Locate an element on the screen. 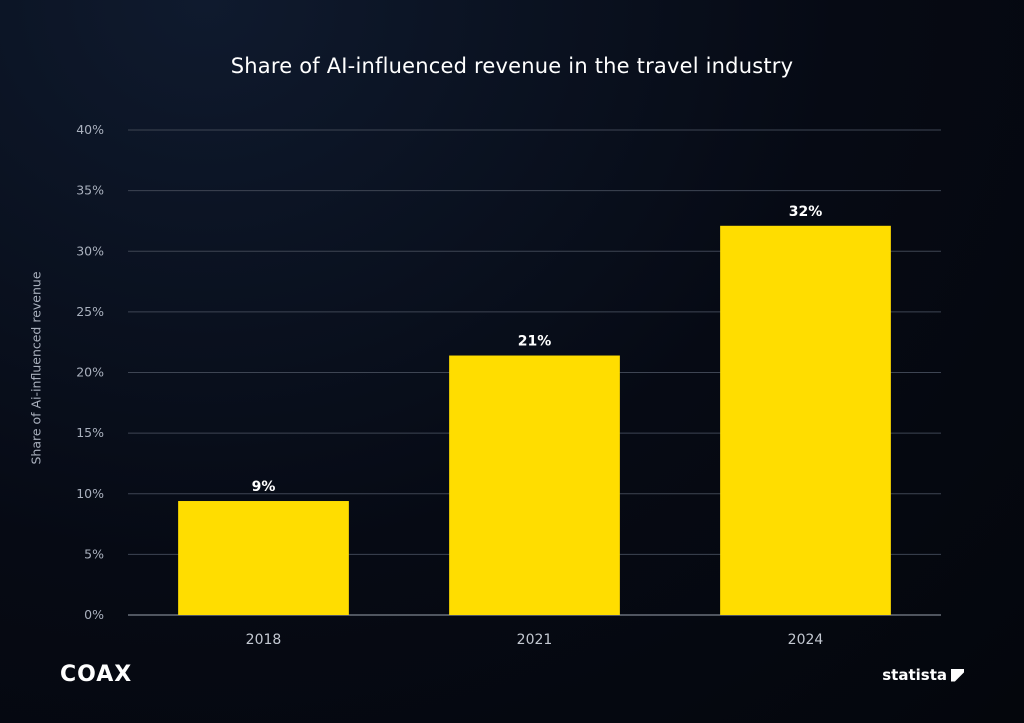  y-tick-label: 10% is located at coordinates (90, 493).